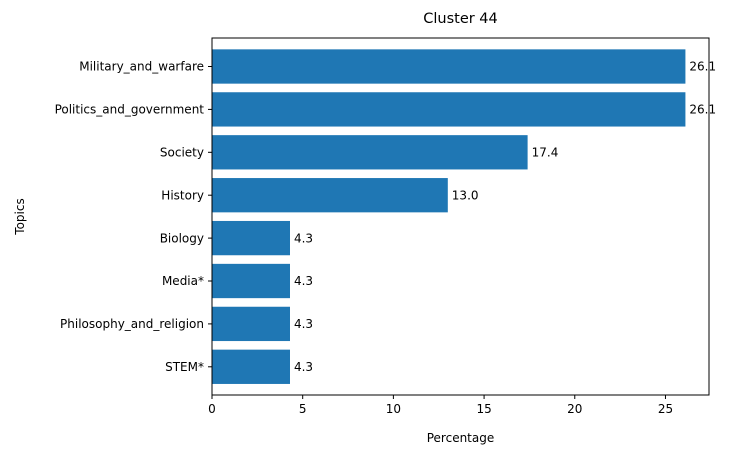  I want to click on y-tick-label: Politics_and_government, so click(130, 110).